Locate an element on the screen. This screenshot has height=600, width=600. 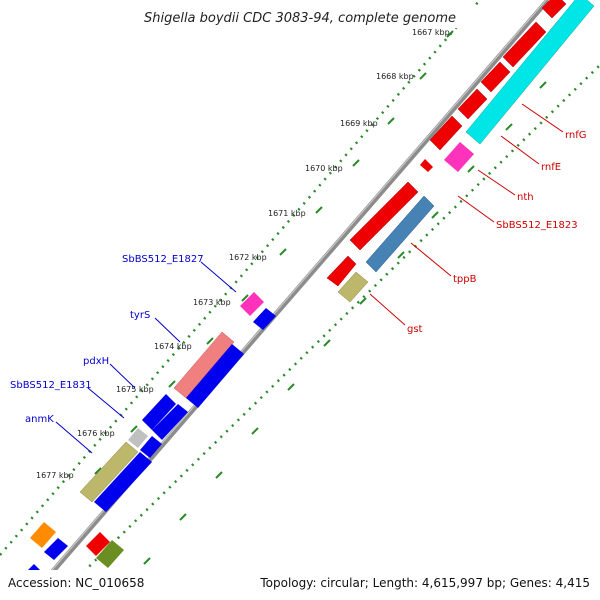
gene-label: nth is located at coordinates (525, 197).